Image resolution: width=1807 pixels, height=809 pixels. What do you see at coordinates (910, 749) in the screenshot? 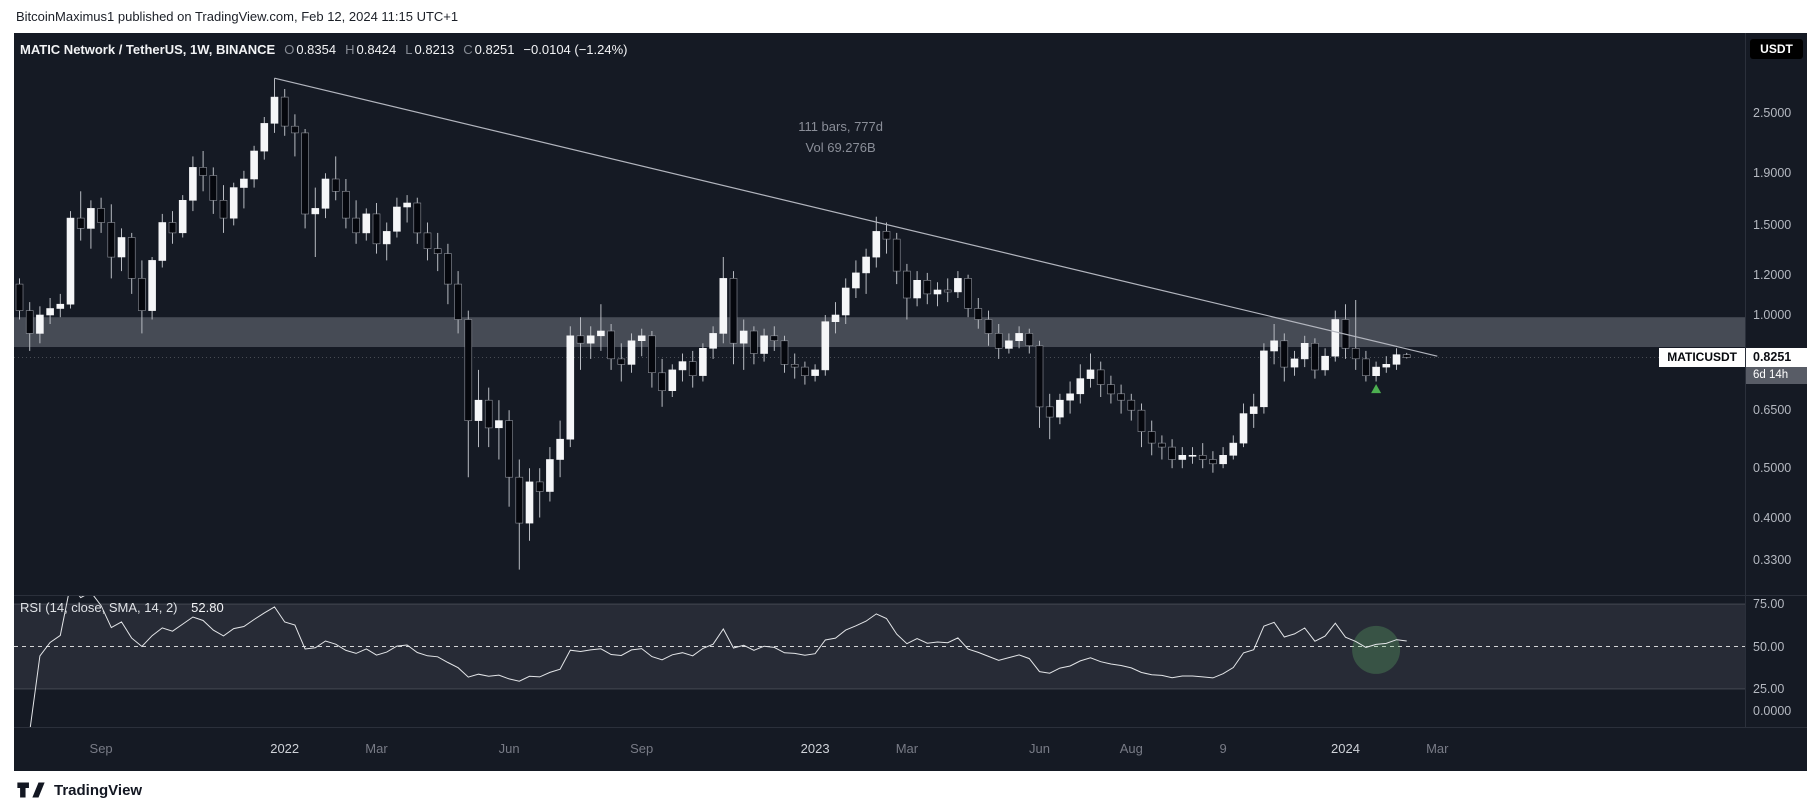
I see `time-axis: Sep 2022 Mar Jun Sep 2023 Mar Jun Aug 9 2024 Mar` at bounding box center [910, 749].